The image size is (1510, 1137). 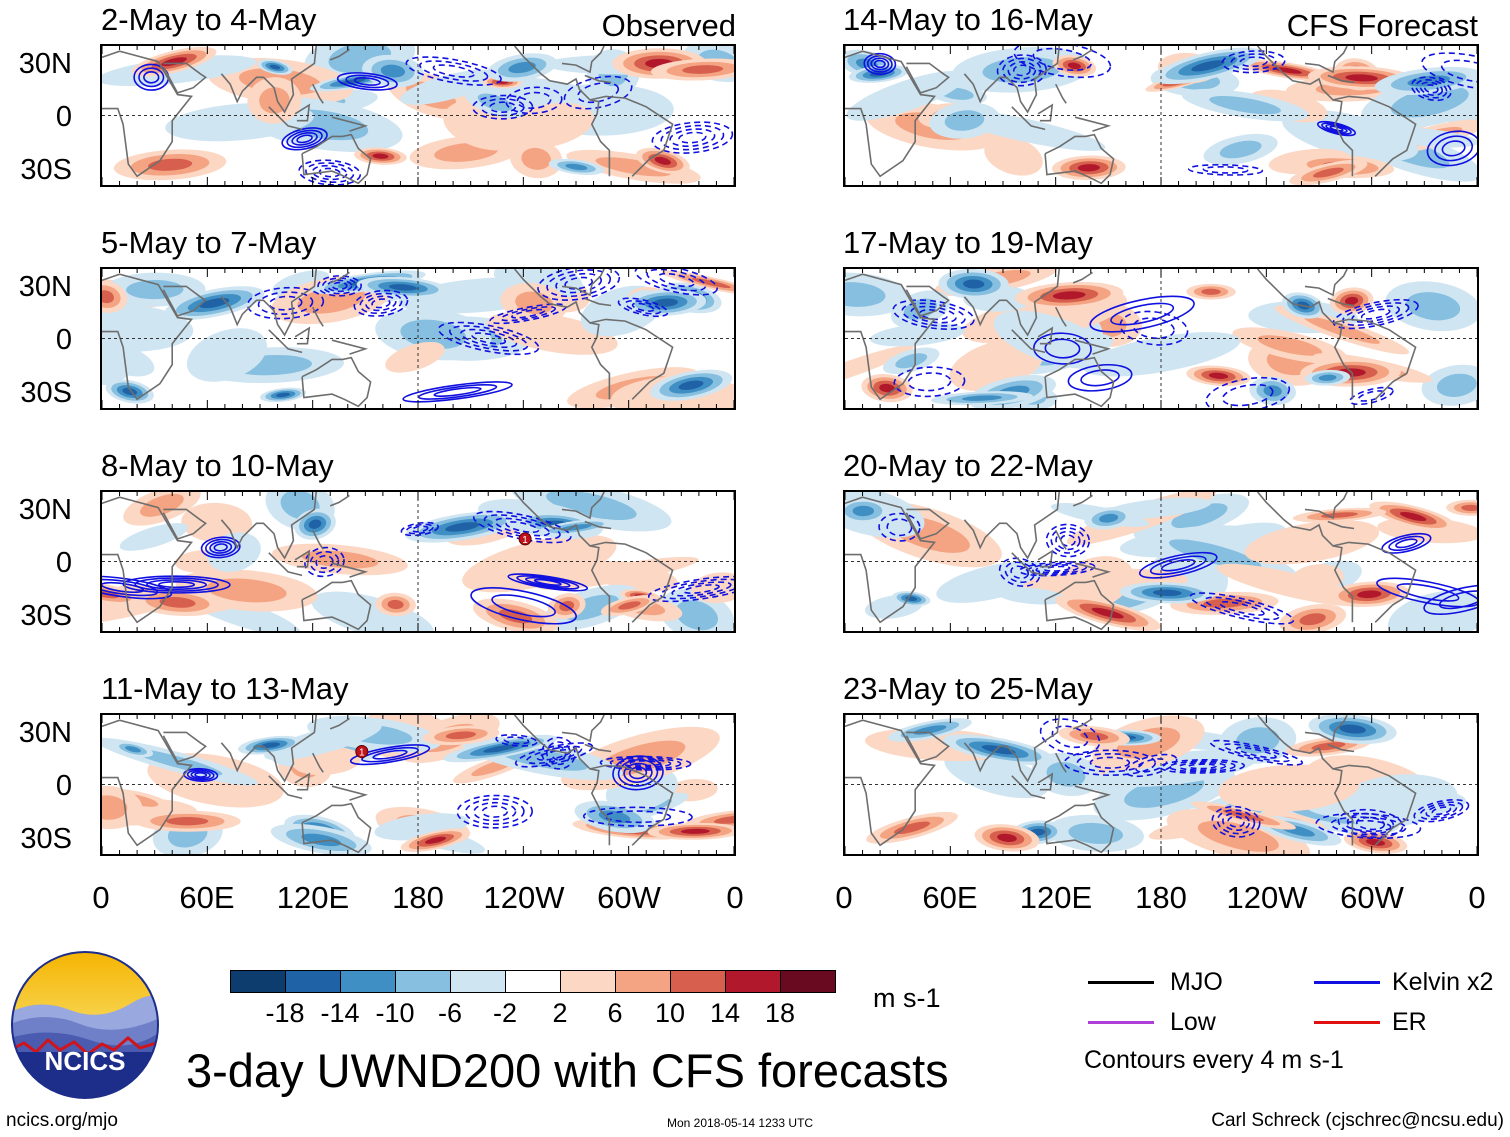 I want to click on legend-line-kelvin, so click(x=1347, y=982).